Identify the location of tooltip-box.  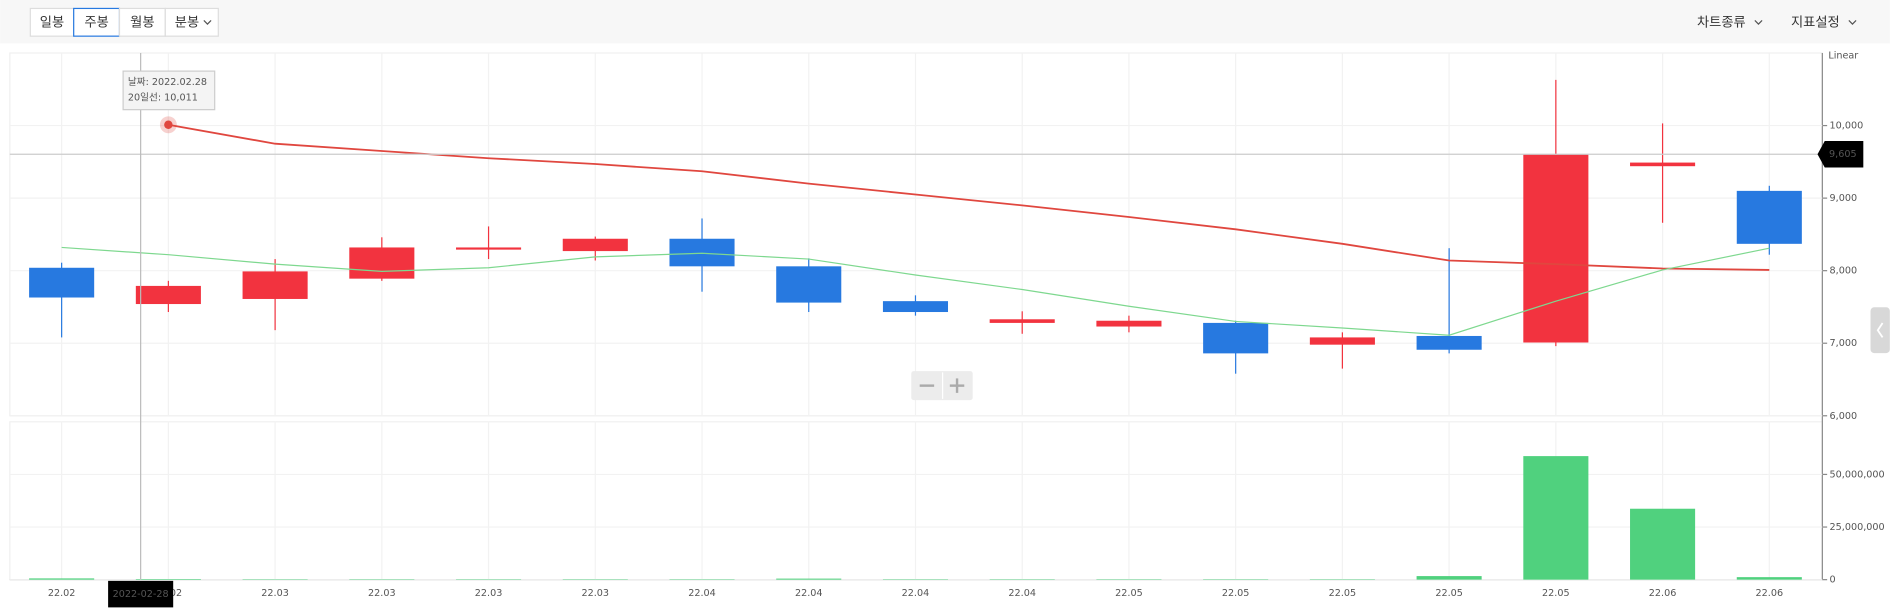
(169, 90).